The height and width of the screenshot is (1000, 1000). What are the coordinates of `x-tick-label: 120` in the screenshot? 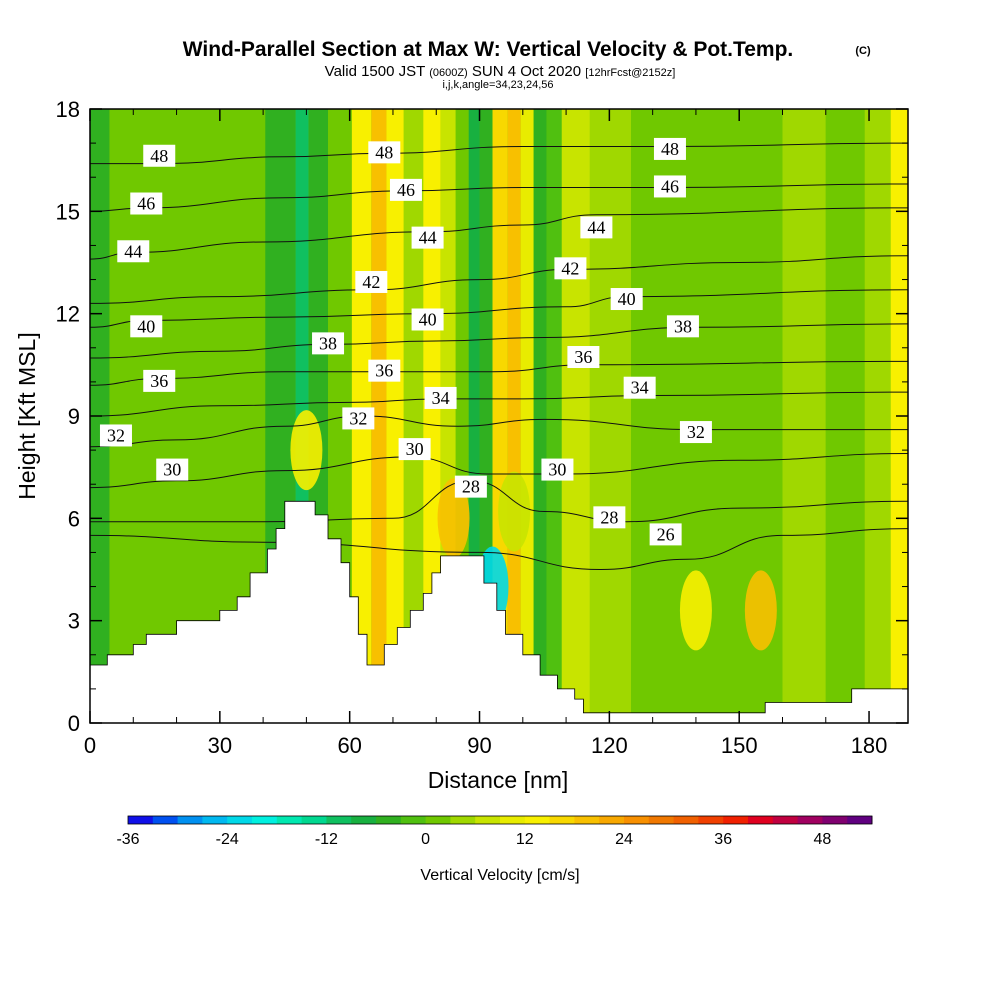 It's located at (609, 745).